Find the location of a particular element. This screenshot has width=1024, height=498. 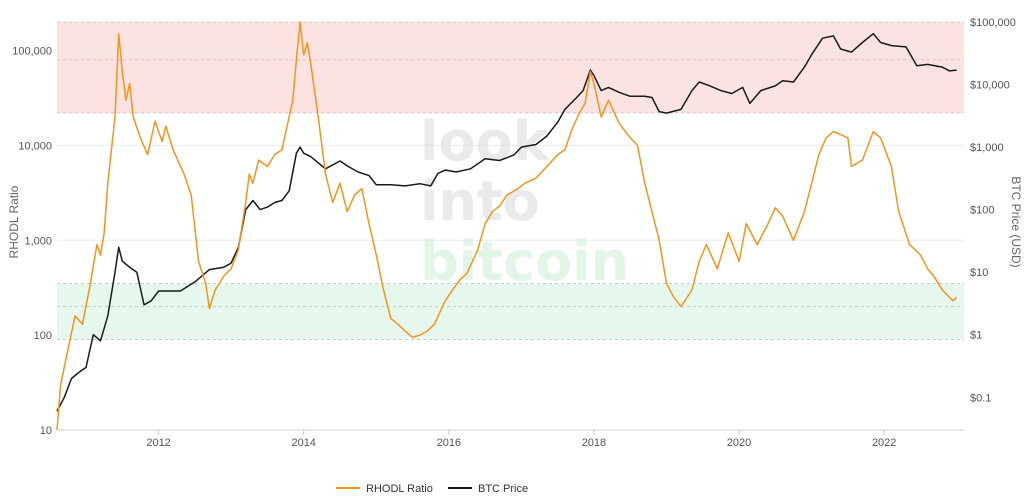

left-axis-title: RHODL Ratio is located at coordinates (14, 221).